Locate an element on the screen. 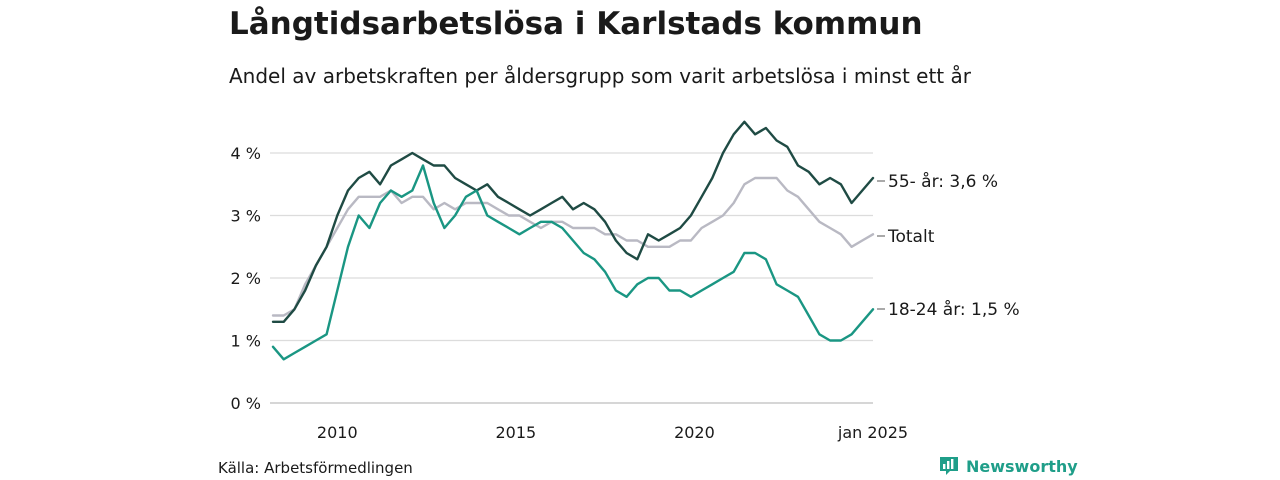  x-tick-label: 2020 is located at coordinates (694, 432).